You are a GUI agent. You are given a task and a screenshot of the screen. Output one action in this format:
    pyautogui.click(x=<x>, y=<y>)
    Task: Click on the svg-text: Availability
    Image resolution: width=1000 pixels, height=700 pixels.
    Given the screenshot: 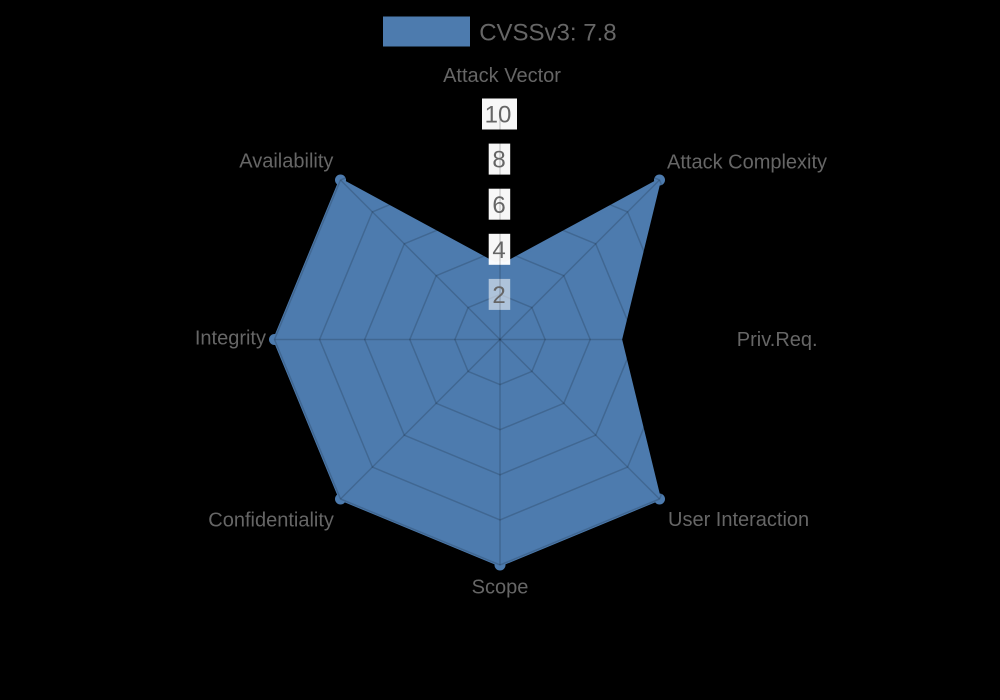 What is the action you would take?
    pyautogui.click(x=286, y=161)
    